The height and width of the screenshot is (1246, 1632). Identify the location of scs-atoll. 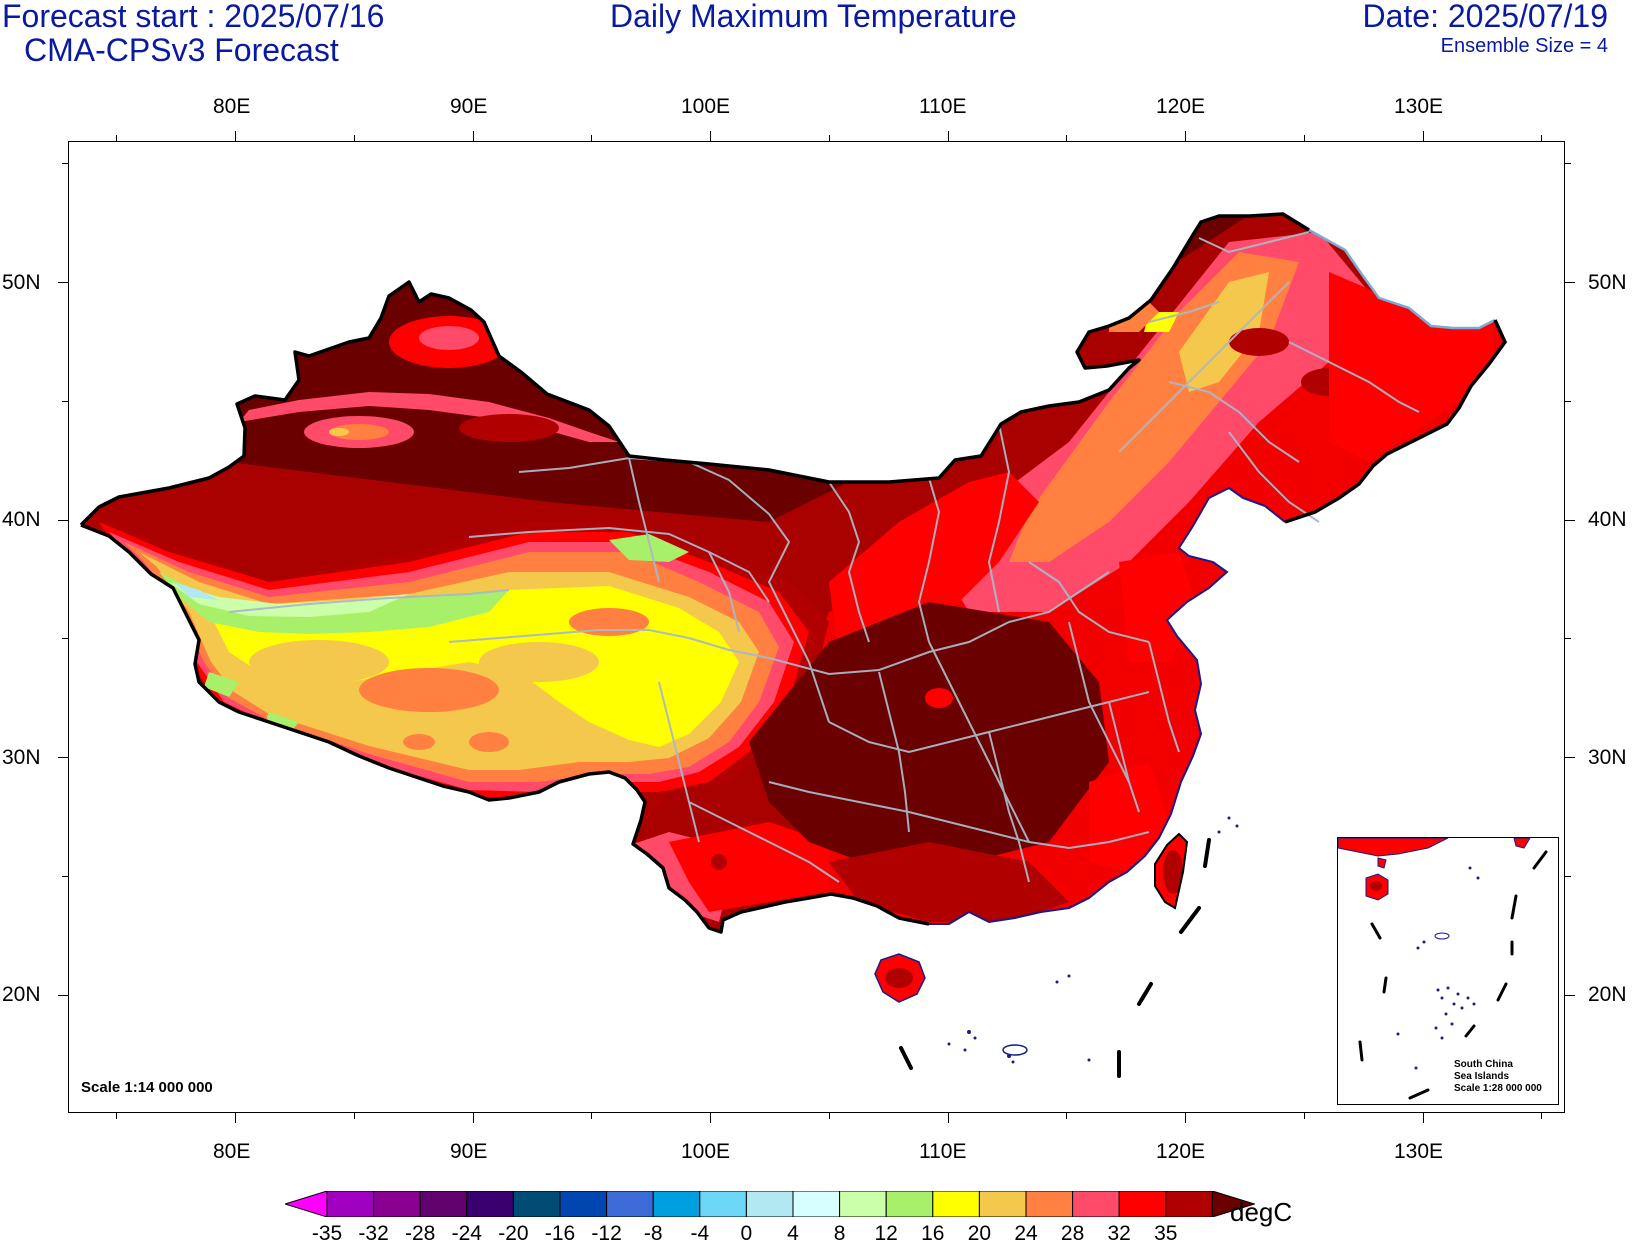
(1015, 1050).